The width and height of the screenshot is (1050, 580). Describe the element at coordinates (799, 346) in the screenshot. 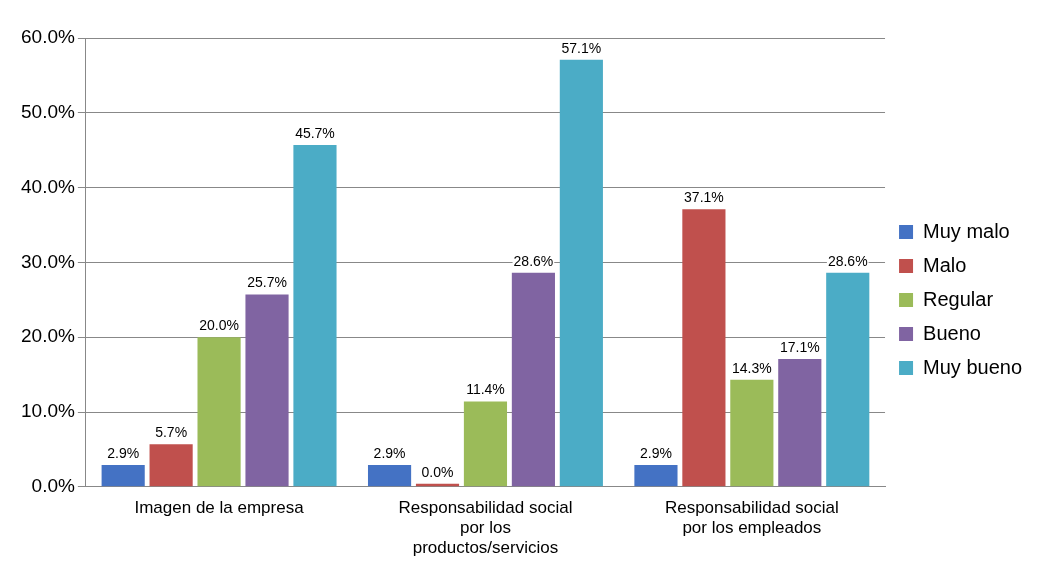

I see `data-label: 17.1%` at that location.